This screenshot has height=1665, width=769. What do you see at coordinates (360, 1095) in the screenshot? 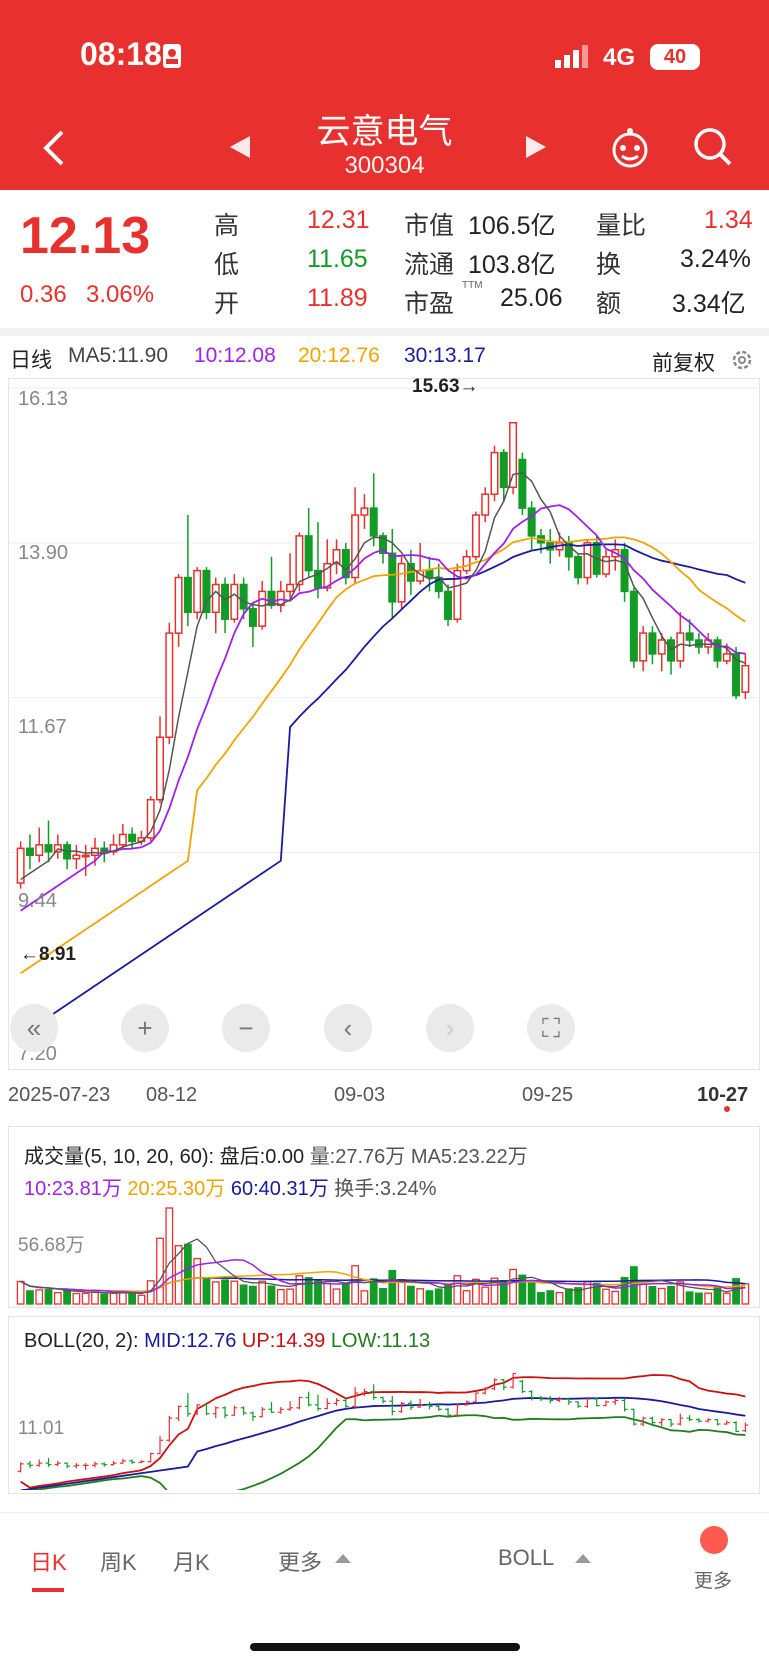
I see `date-3: 09-03` at bounding box center [360, 1095].